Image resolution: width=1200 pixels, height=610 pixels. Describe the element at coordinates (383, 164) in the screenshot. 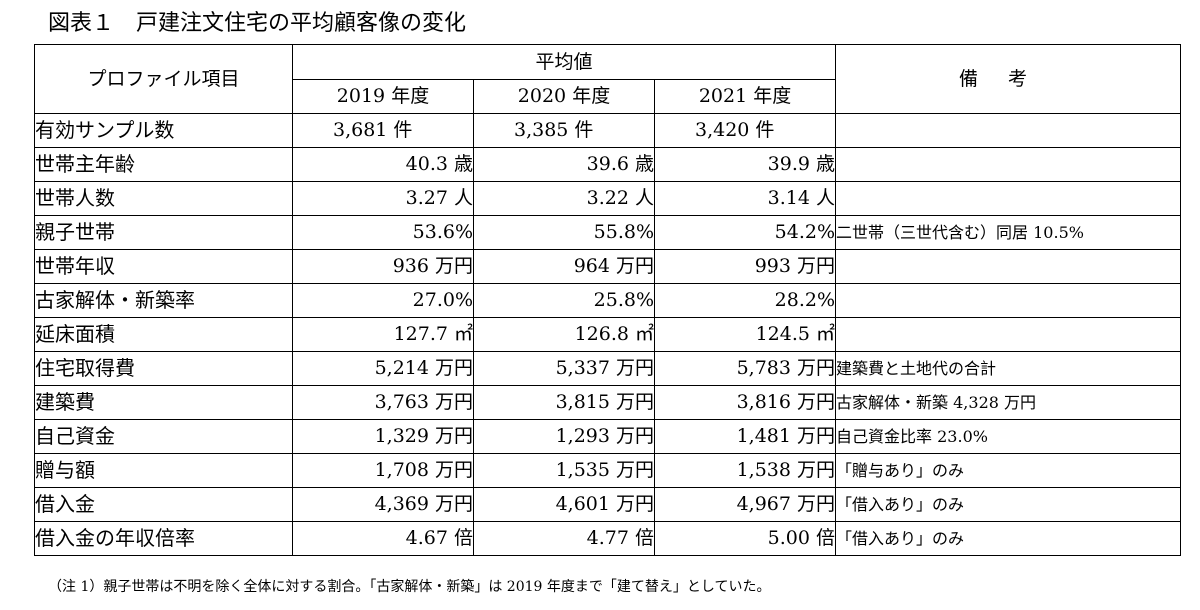

I see `value-cell: 40.3 歳` at that location.